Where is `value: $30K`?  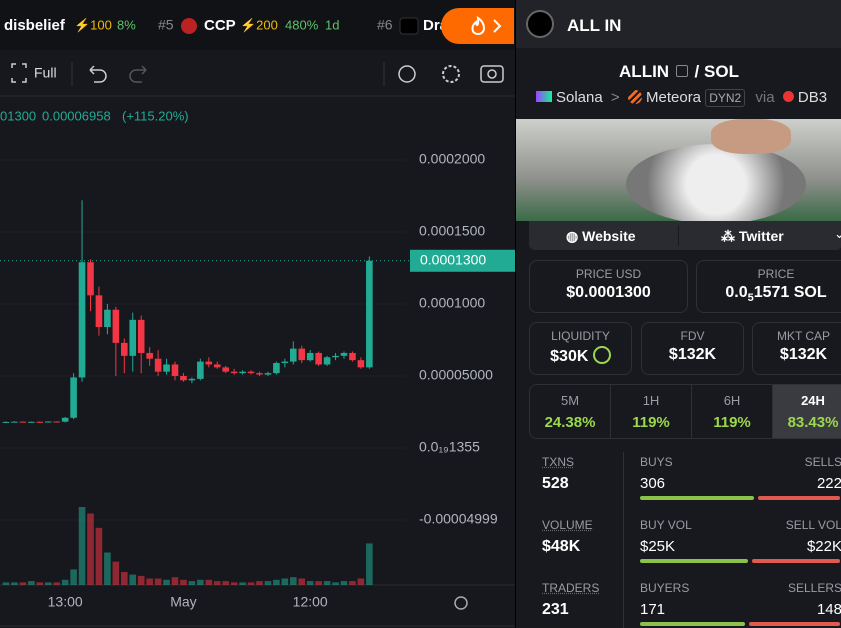 value: $30K is located at coordinates (580, 356).